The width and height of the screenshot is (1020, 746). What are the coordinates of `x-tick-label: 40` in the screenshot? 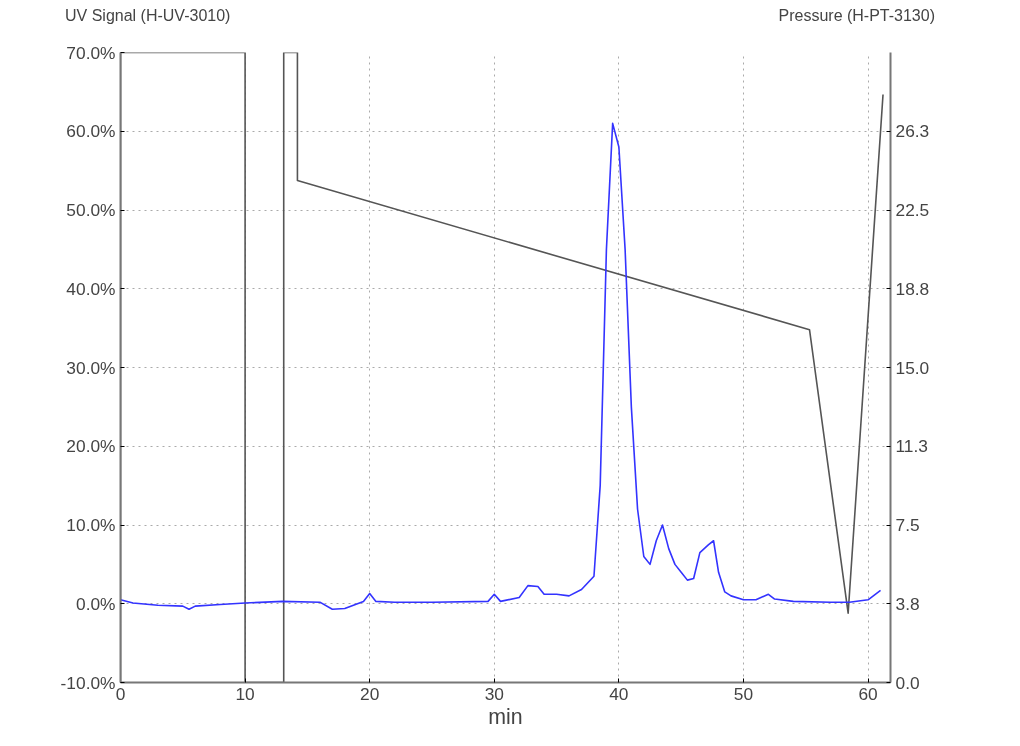 It's located at (619, 693).